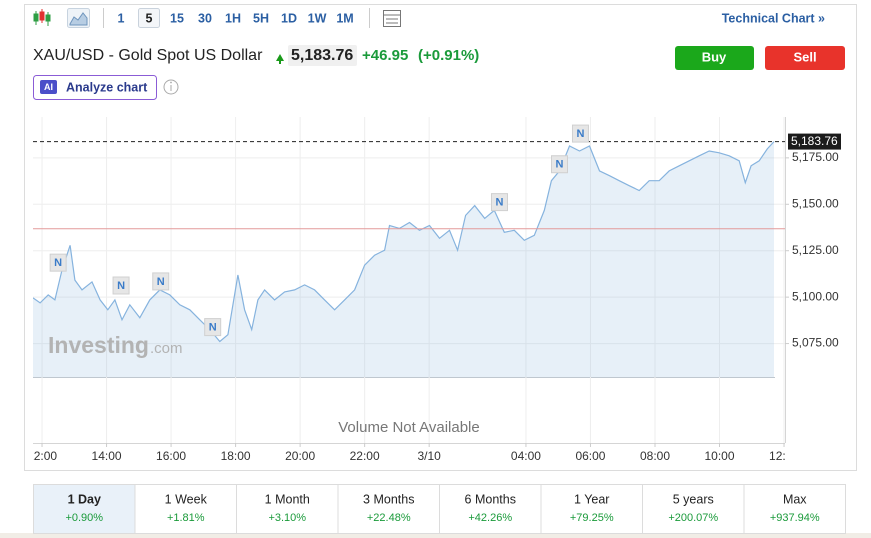 This screenshot has width=871, height=538. I want to click on last-price-tag, so click(814, 141).